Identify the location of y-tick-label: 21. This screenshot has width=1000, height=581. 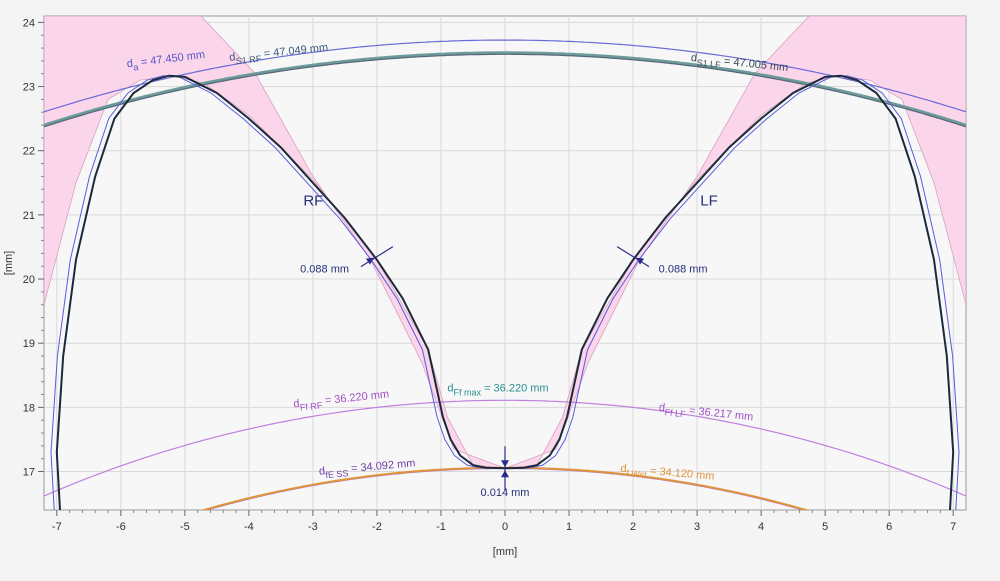
(29, 216).